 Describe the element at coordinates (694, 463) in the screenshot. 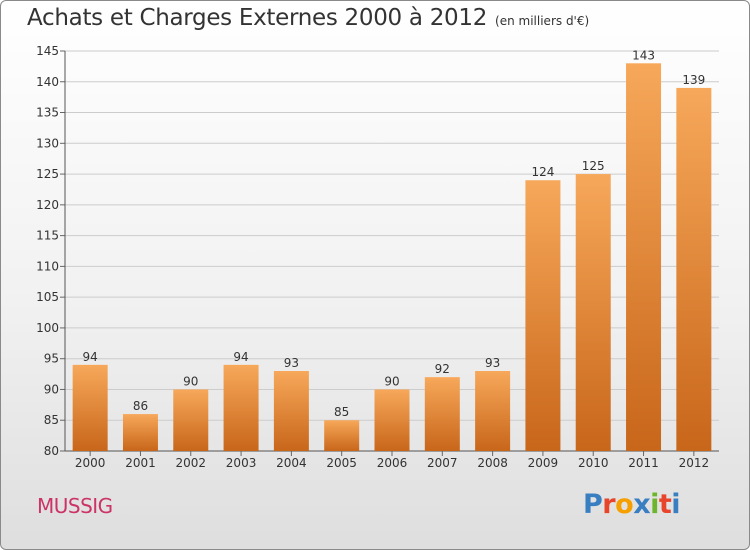

I see `x-tick-label: 2012` at that location.